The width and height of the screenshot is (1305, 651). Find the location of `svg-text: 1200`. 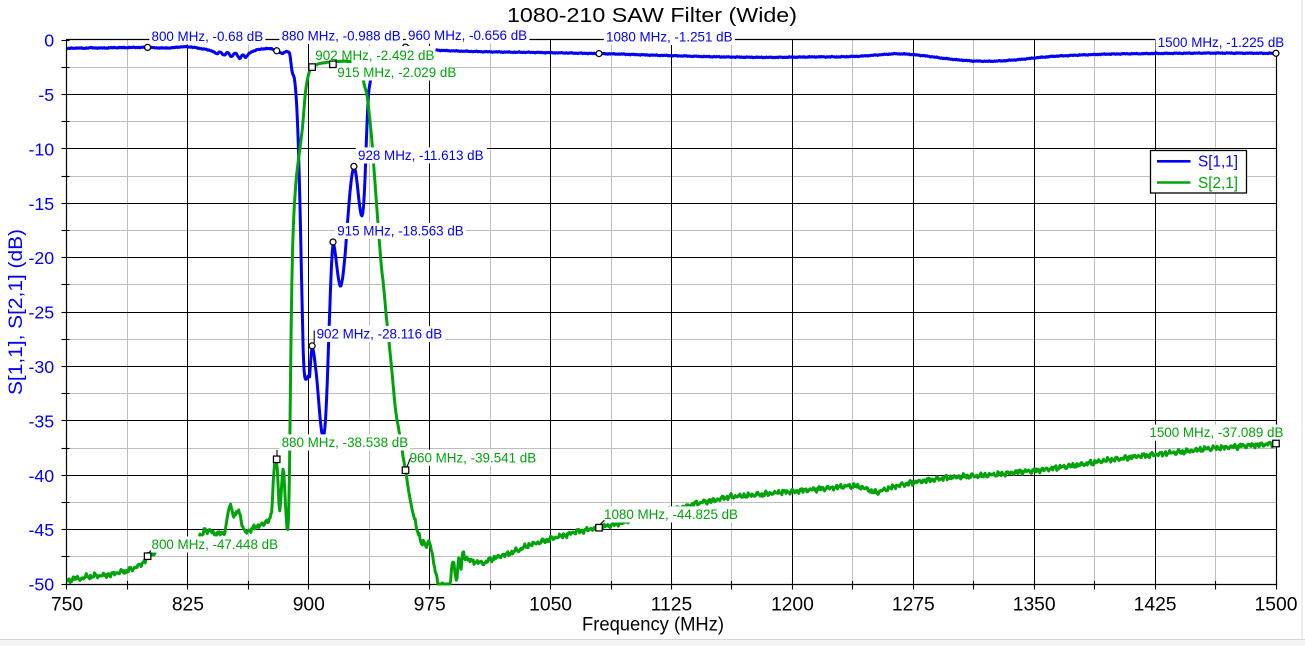

svg-text: 1200 is located at coordinates (792, 604).